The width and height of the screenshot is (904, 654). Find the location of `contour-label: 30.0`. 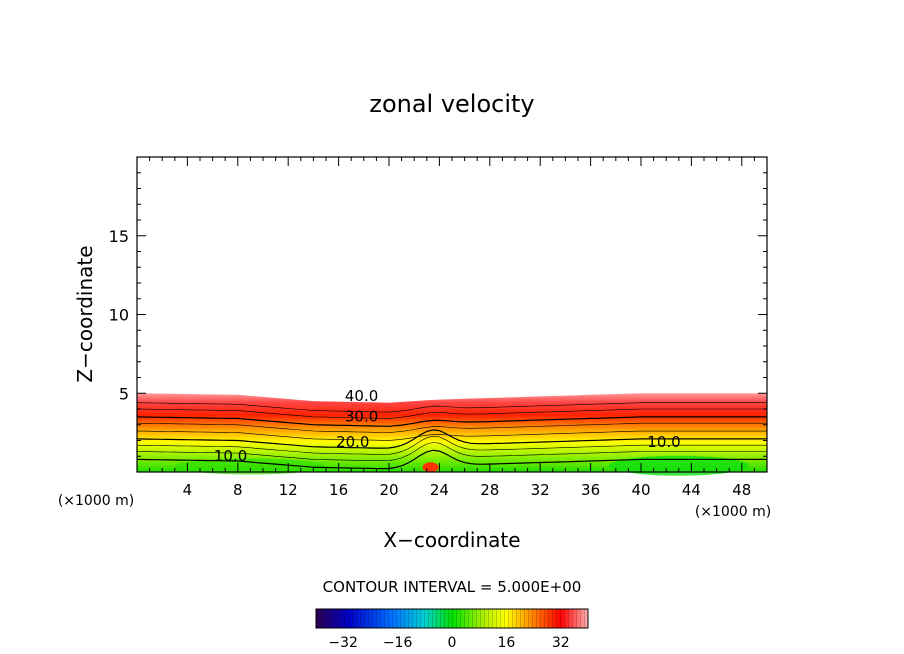

contour-label: 30.0 is located at coordinates (361, 417).